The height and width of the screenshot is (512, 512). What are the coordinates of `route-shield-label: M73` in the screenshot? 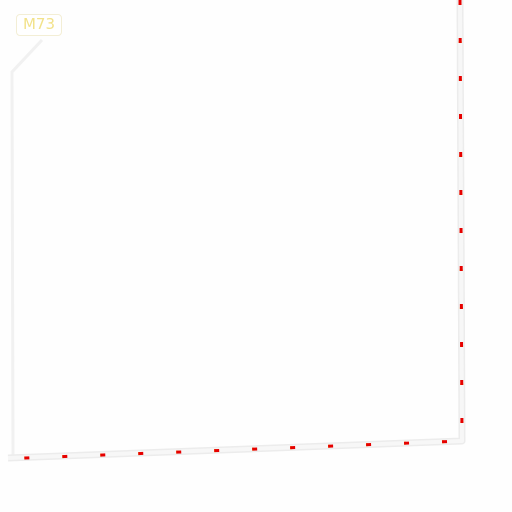 It's located at (39, 25).